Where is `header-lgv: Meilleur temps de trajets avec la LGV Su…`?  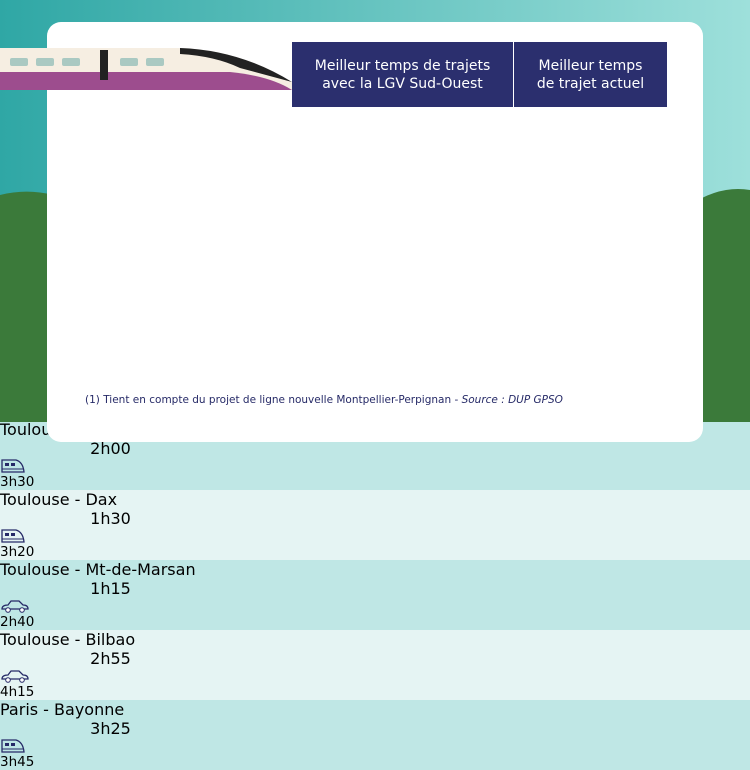 header-lgv: Meilleur temps de trajets avec la LGV Su… is located at coordinates (402, 74).